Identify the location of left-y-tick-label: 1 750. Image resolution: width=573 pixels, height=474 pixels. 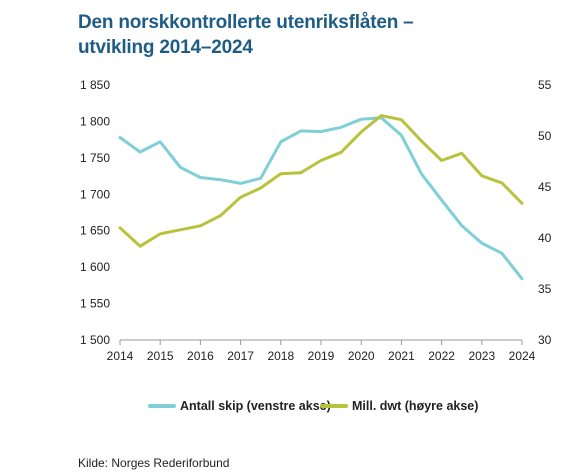
(95, 158).